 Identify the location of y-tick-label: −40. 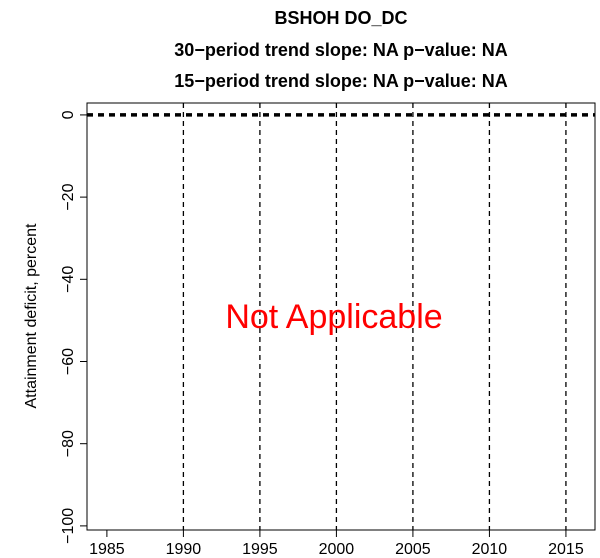
(68, 279).